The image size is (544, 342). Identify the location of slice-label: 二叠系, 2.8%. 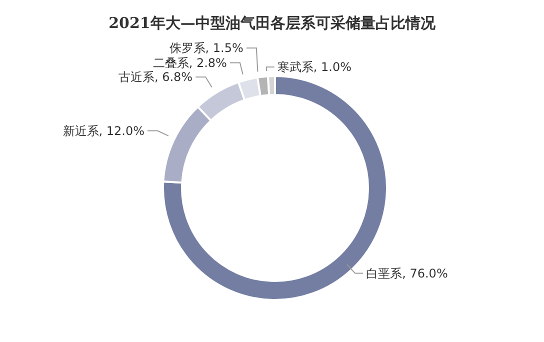
(189, 63).